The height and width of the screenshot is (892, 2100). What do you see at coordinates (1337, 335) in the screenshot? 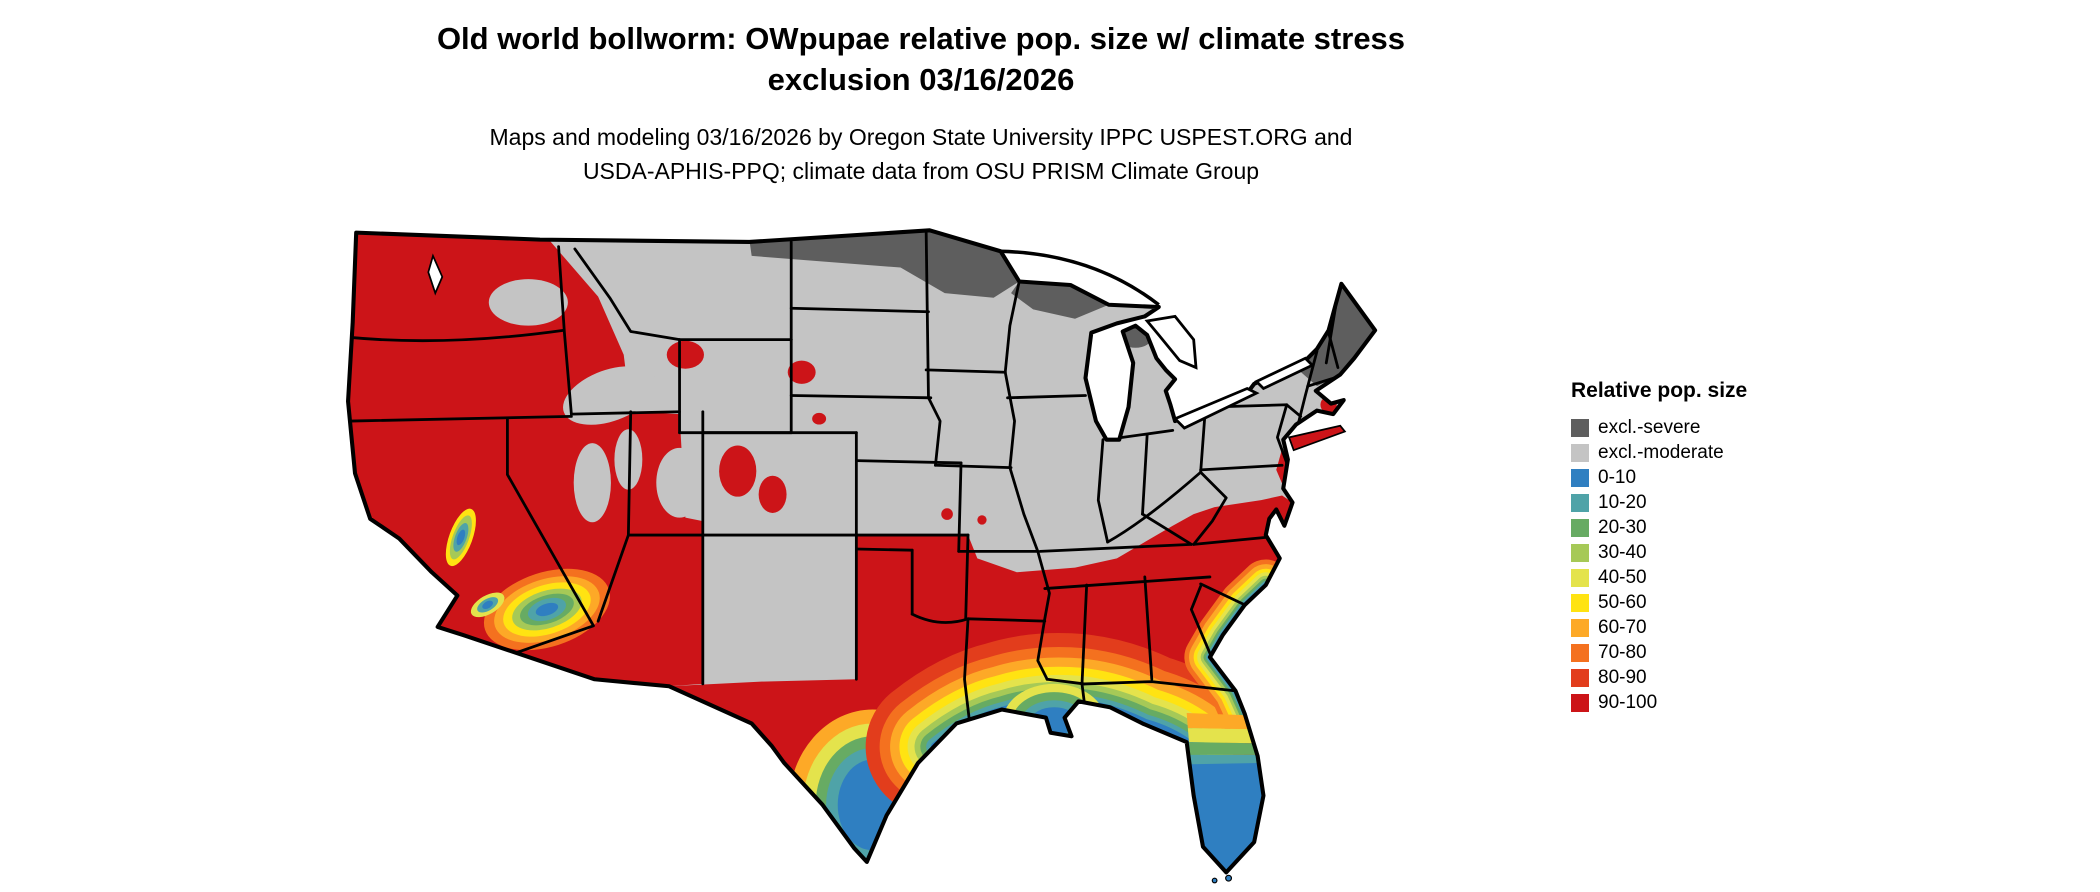
I see `severe-northeast` at bounding box center [1337, 335].